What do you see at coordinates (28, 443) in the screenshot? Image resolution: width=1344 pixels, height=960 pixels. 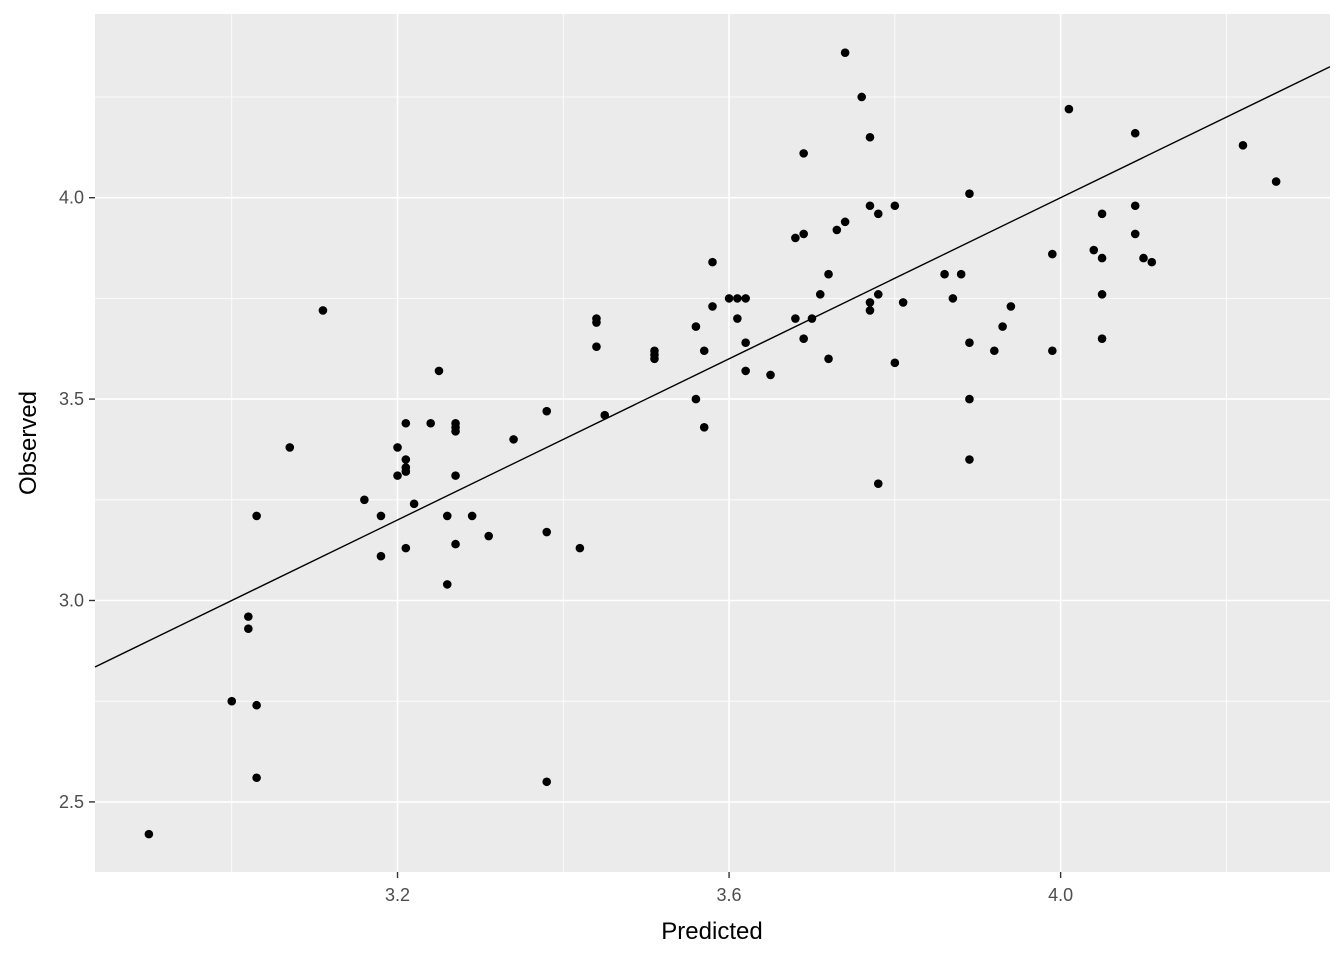 I see `y-axis-title: Observed` at bounding box center [28, 443].